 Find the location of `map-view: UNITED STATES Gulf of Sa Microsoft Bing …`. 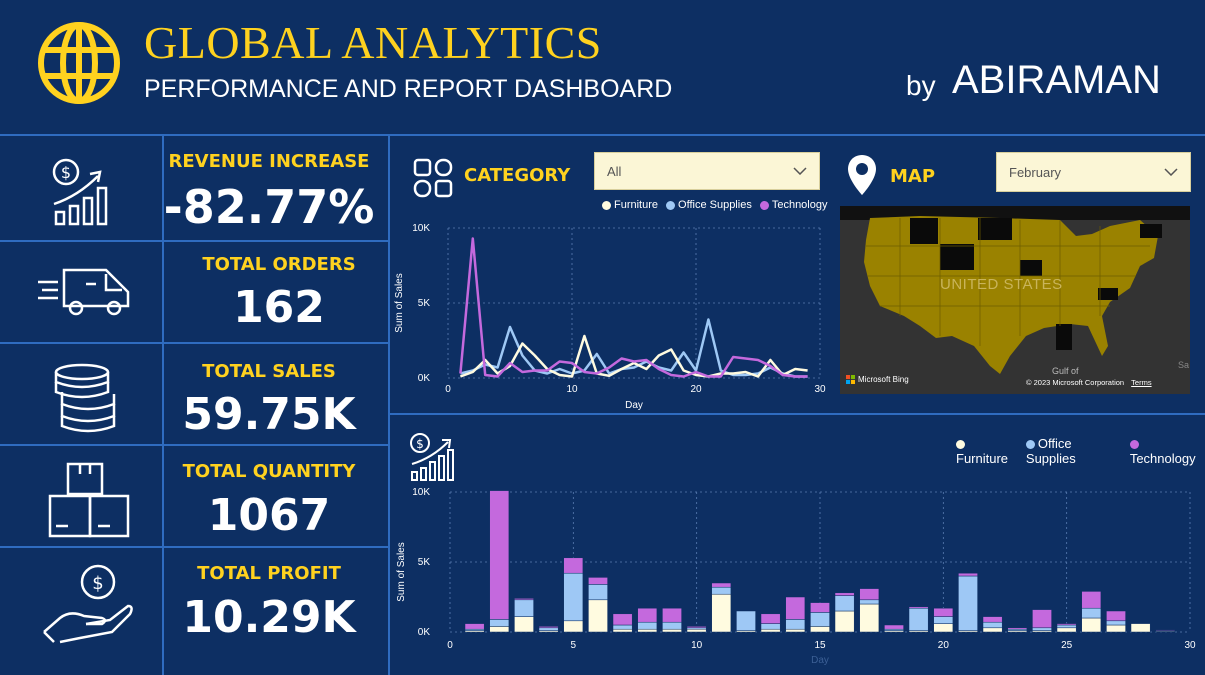

map-view: UNITED STATES Gulf of Sa Microsoft Bing … is located at coordinates (1015, 300).